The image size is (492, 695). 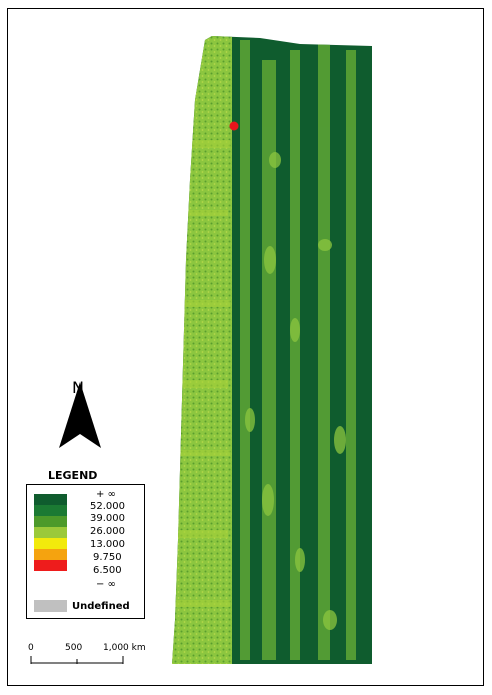 I want to click on legend-label: 13.000, so click(x=107, y=544).